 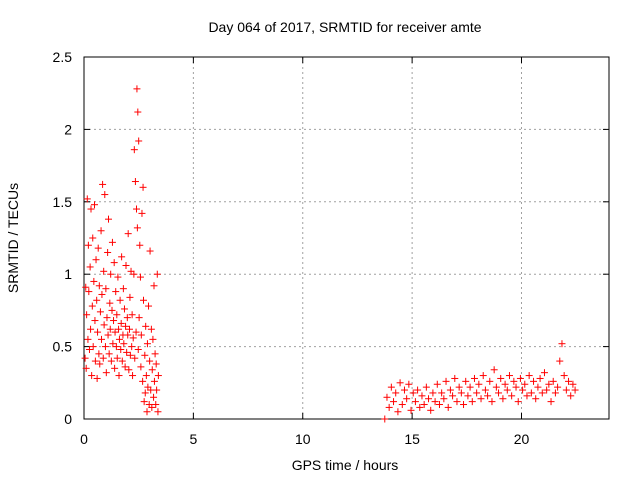 What do you see at coordinates (84, 439) in the screenshot?
I see `x-tick-label: 0` at bounding box center [84, 439].